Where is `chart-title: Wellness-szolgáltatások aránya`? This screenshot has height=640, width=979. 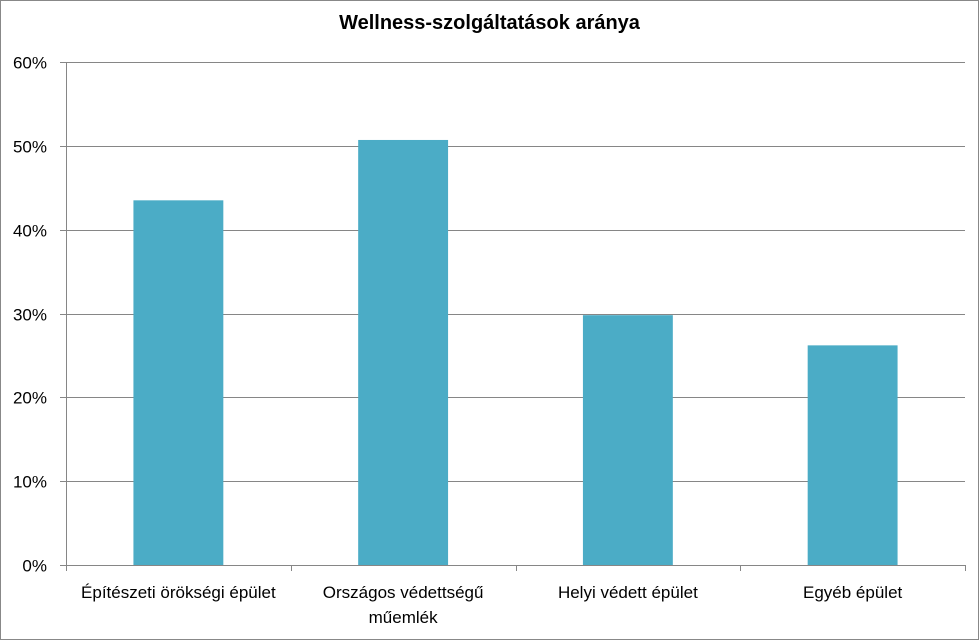
chart-title: Wellness-szolgáltatások aránya is located at coordinates (489, 23).